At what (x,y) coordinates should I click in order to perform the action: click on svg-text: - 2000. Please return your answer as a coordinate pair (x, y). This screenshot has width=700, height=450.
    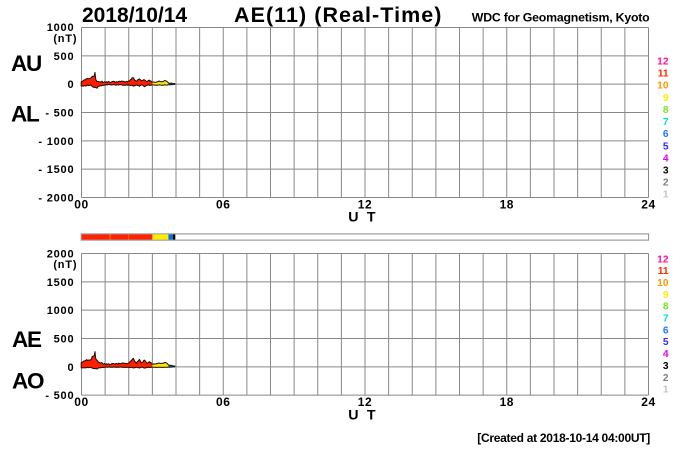
    Looking at the image, I should click on (56, 199).